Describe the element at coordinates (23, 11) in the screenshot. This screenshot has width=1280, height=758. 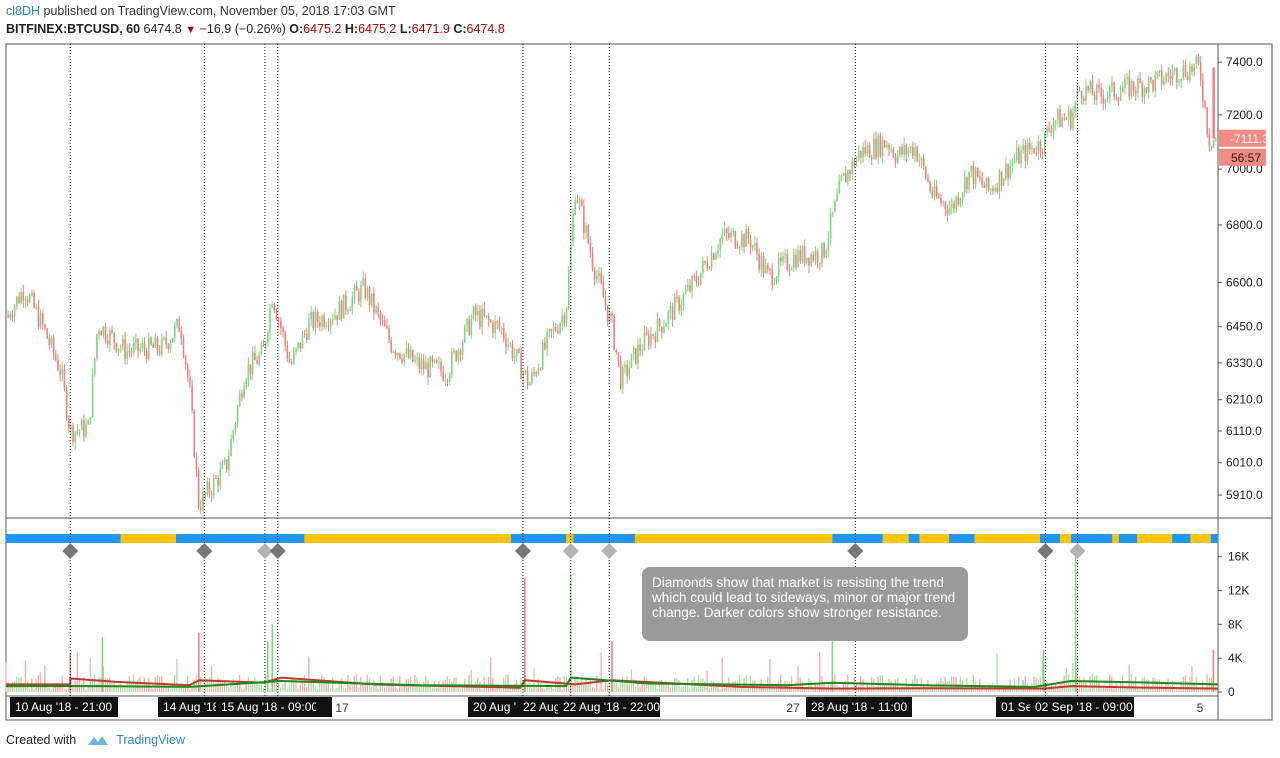
I see `author-link: cl8DH` at that location.